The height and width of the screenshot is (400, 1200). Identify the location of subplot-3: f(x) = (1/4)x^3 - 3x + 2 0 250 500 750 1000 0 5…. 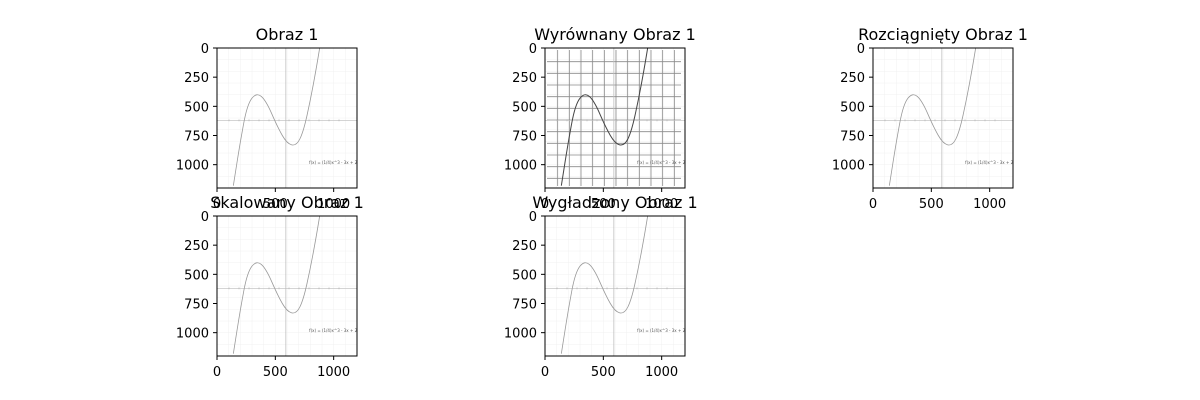
(923, 127).